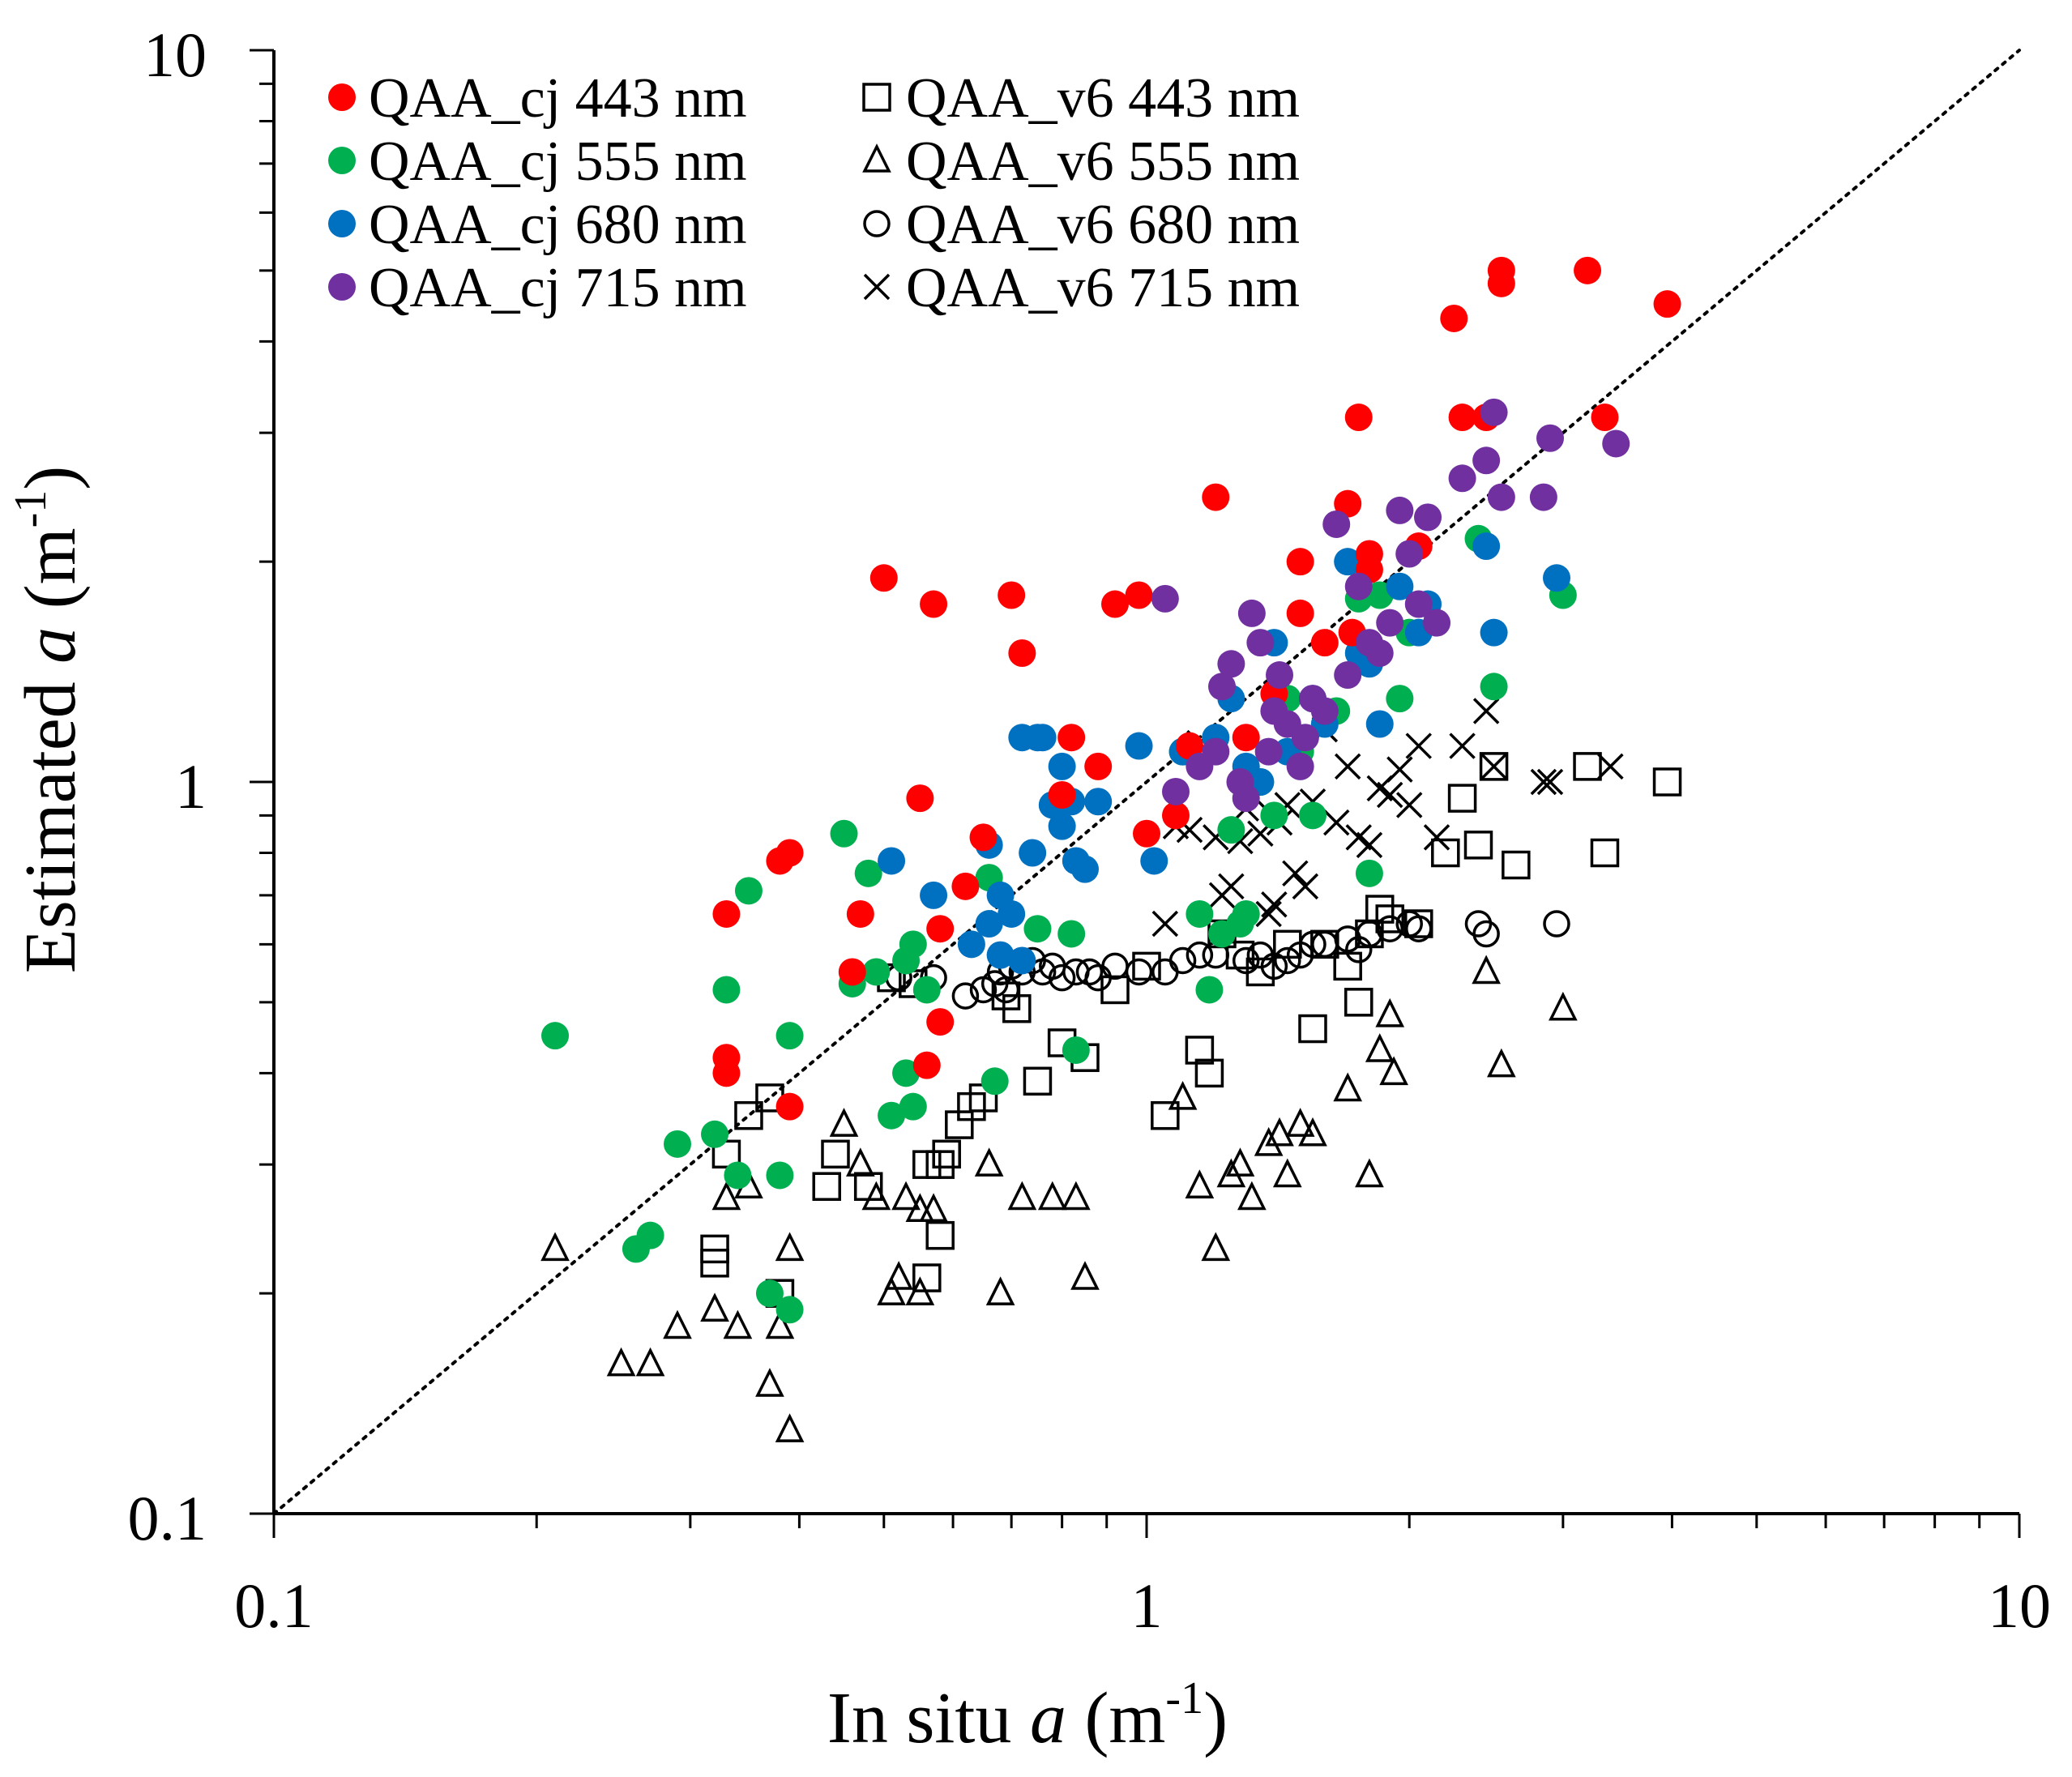  Describe the element at coordinates (1059, 1198) in the screenshot. I see `series-qaa-v6-555-nm` at that location.